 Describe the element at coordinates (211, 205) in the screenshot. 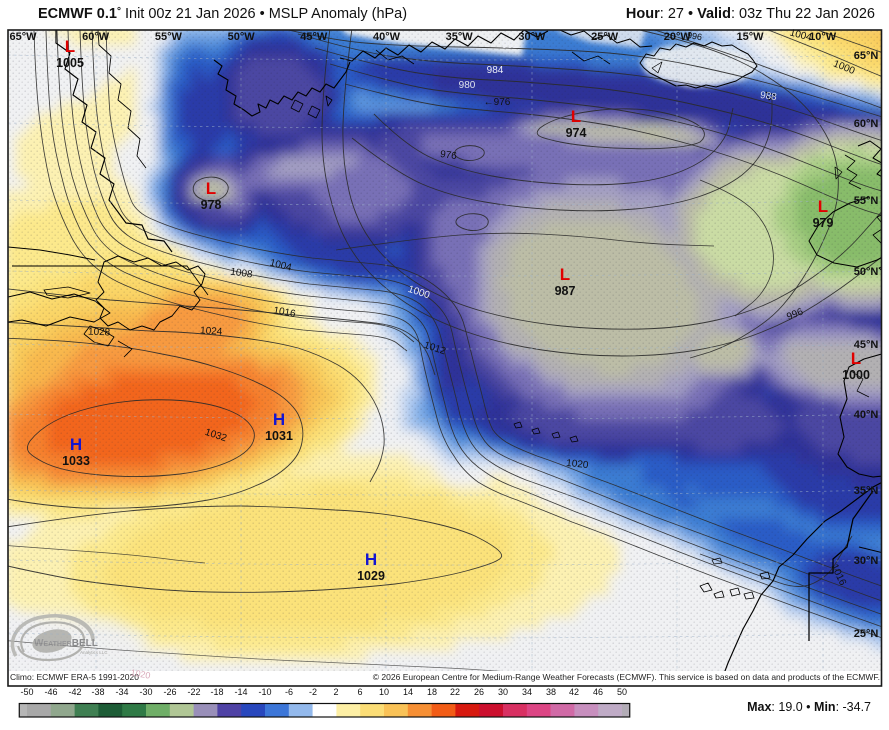

I see `svg-text: 978` at that location.